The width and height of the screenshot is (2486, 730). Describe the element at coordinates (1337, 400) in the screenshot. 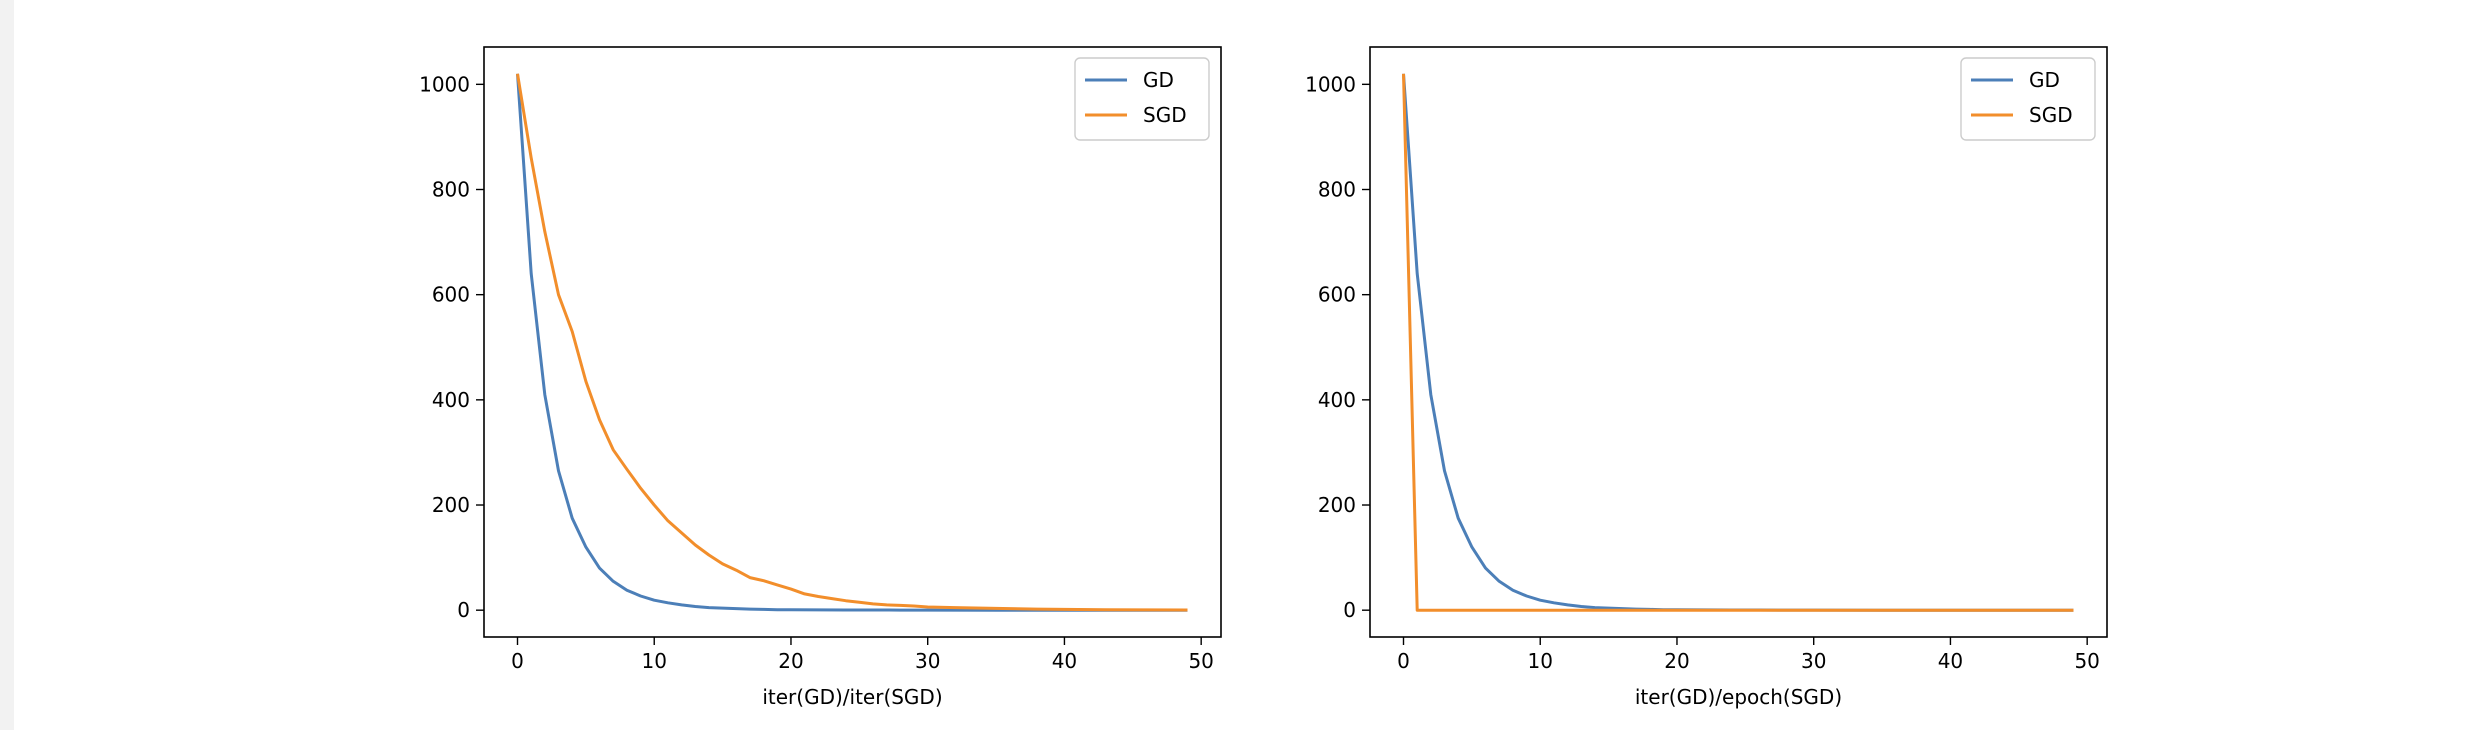

I see `chart-2-y-tick-label: 400` at that location.